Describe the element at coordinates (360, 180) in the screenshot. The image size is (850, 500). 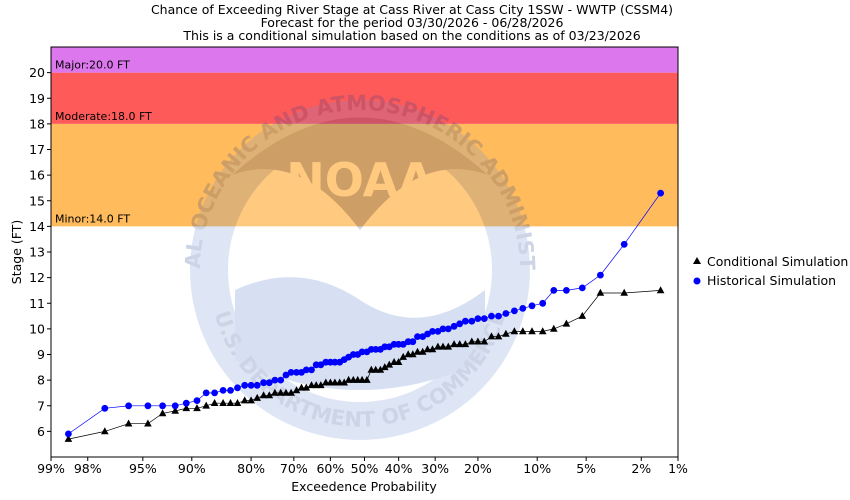
I see `watermark-center-text: NOAA` at that location.